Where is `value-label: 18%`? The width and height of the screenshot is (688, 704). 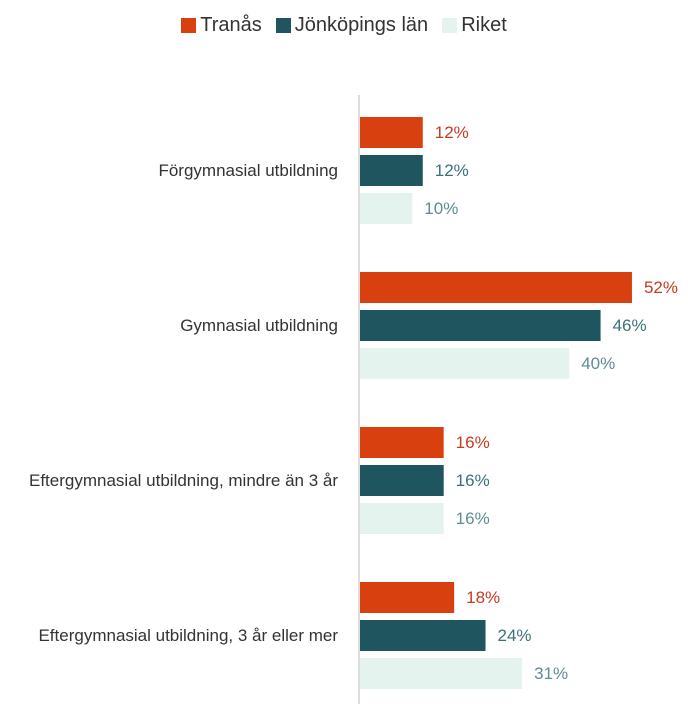 value-label: 18% is located at coordinates (483, 597).